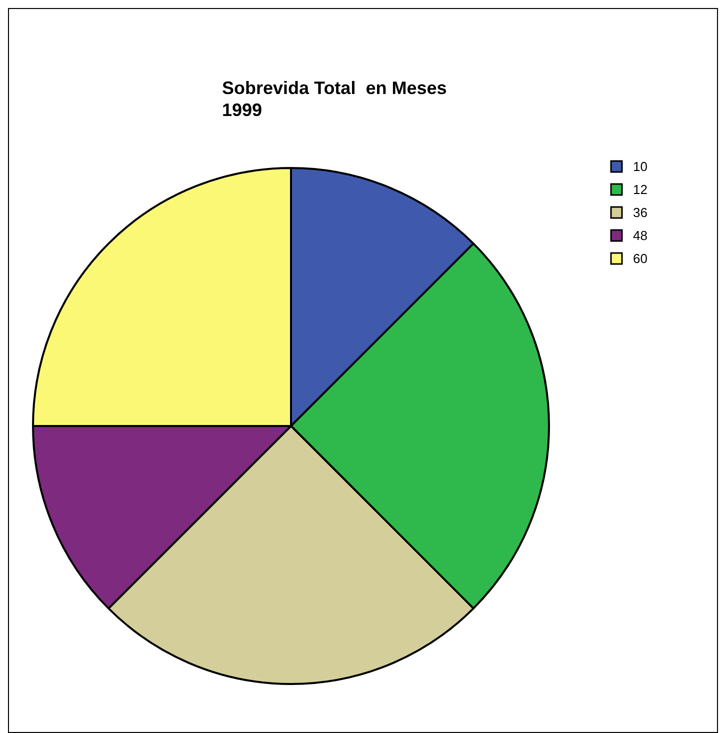 This screenshot has height=733, width=726. Describe the element at coordinates (640, 212) in the screenshot. I see `legend-label: 36` at that location.